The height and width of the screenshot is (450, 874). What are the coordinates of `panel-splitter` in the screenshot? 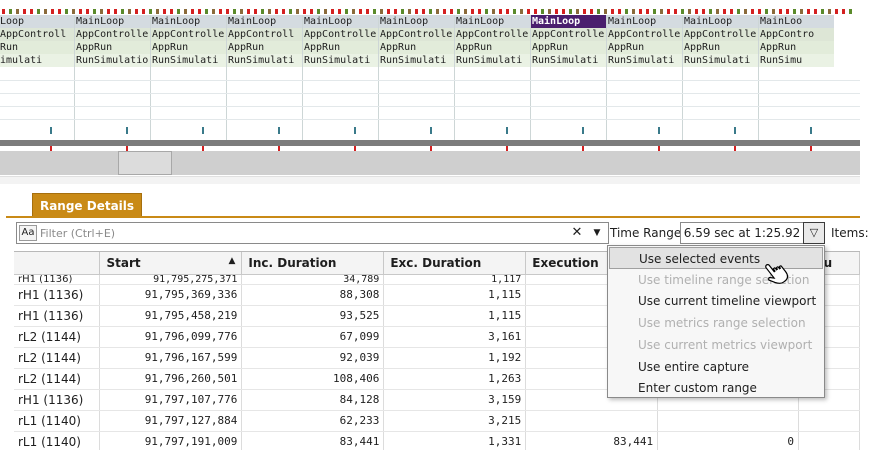 It's located at (430, 180).